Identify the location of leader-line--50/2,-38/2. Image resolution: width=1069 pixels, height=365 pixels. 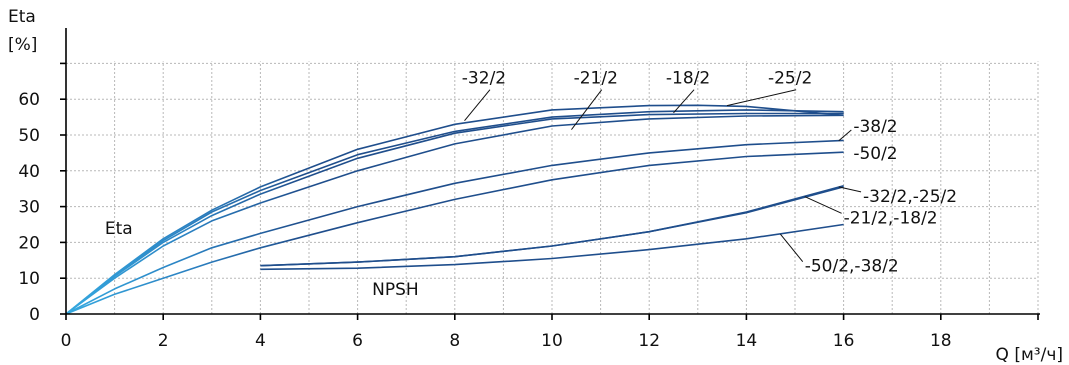
(792, 247).